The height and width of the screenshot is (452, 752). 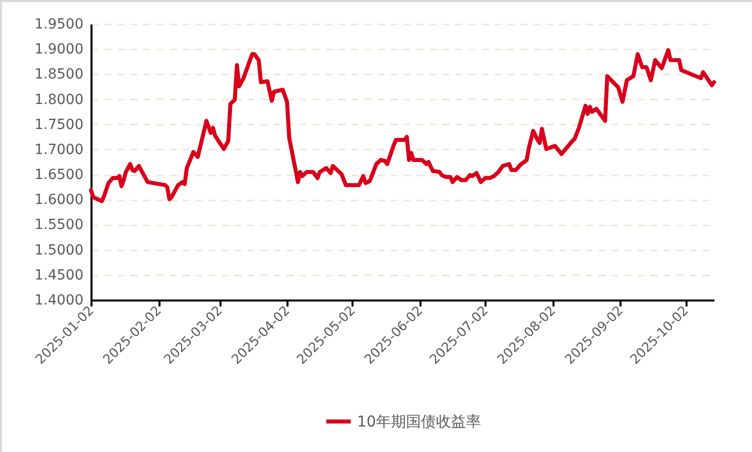 What do you see at coordinates (59, 74) in the screenshot?
I see `y-tick-label: 1.8500` at bounding box center [59, 74].